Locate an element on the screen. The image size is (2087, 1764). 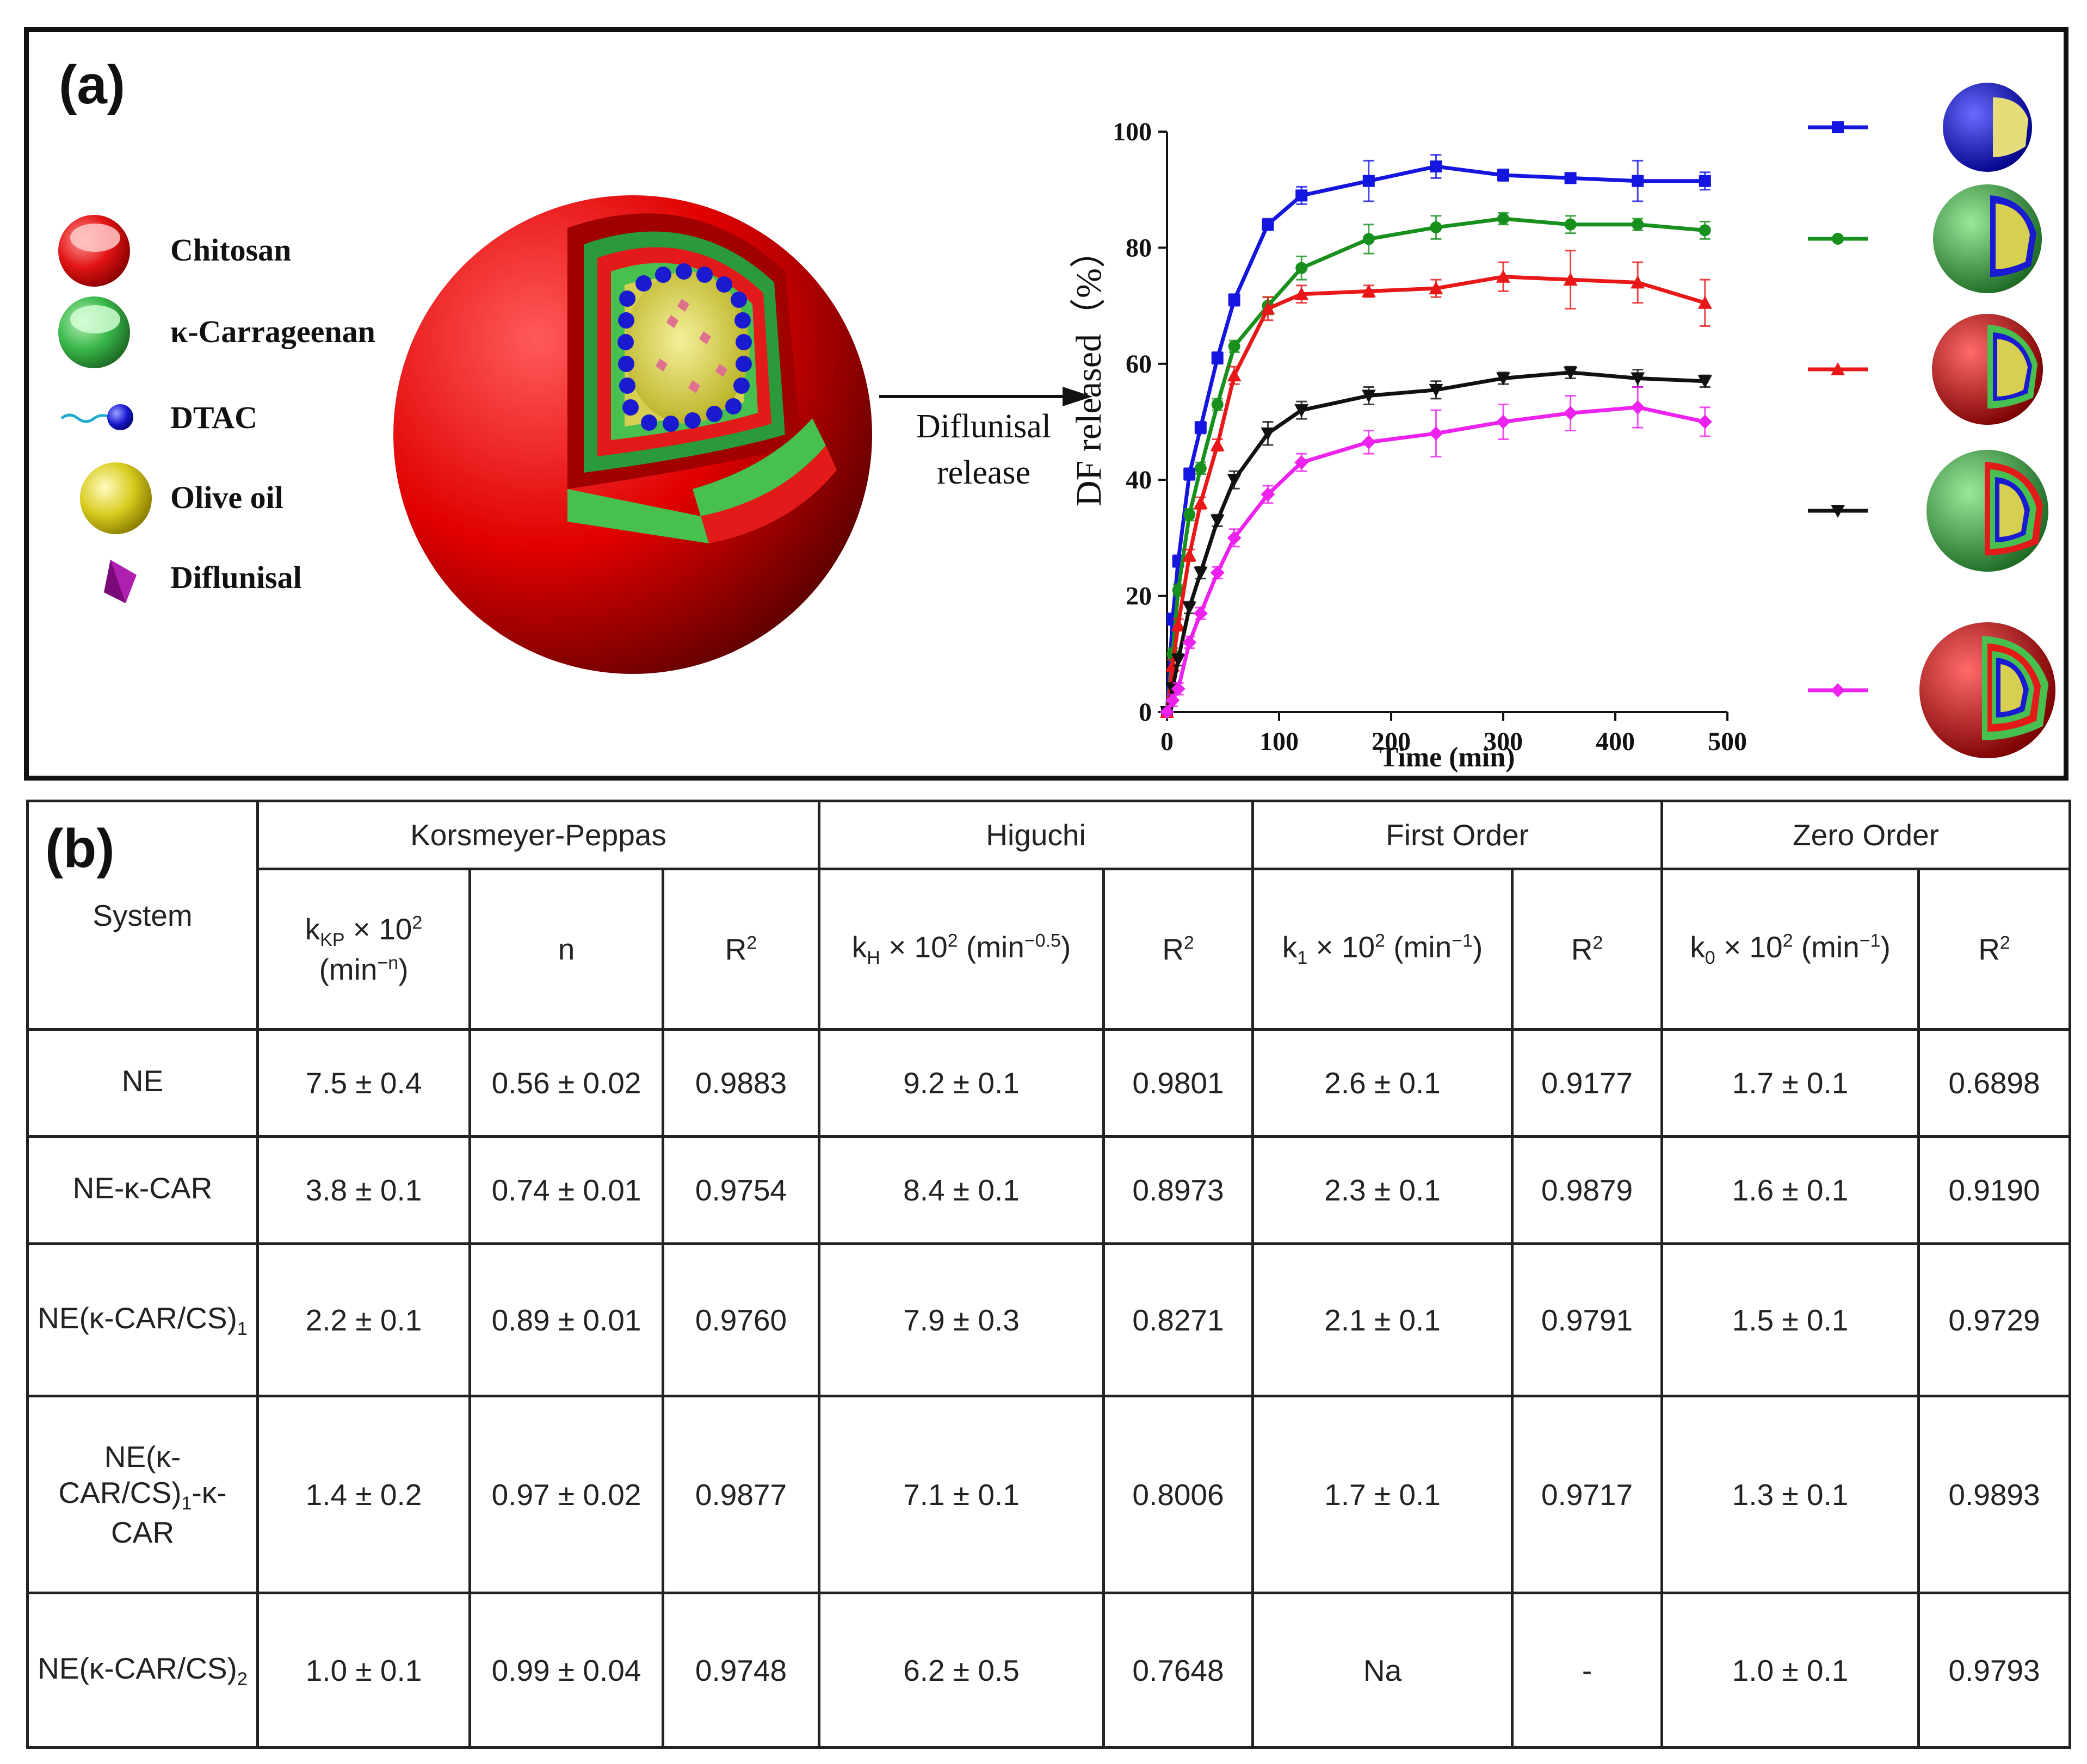
legend-label-diflunisal: Diflunisal is located at coordinates (236, 578).